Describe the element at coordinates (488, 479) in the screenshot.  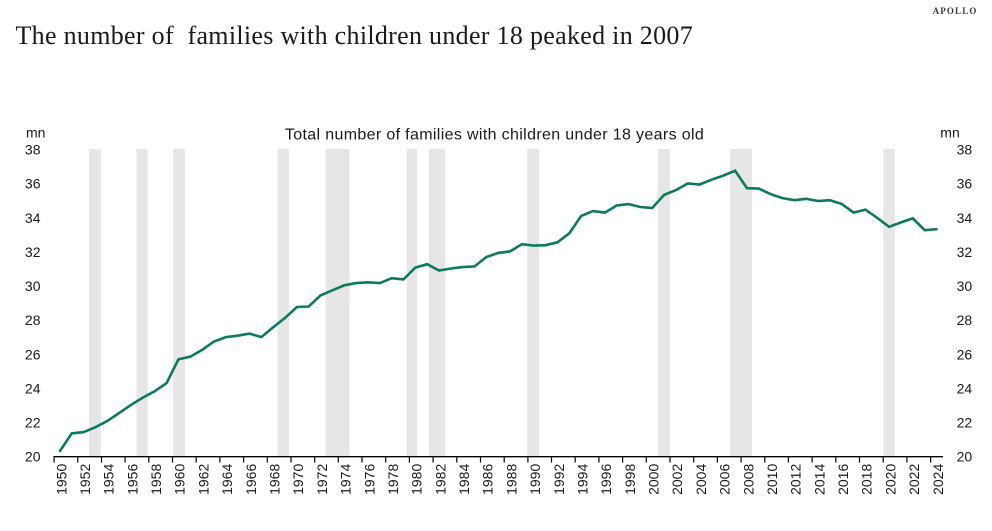
I see `svg-text: 1986` at that location.